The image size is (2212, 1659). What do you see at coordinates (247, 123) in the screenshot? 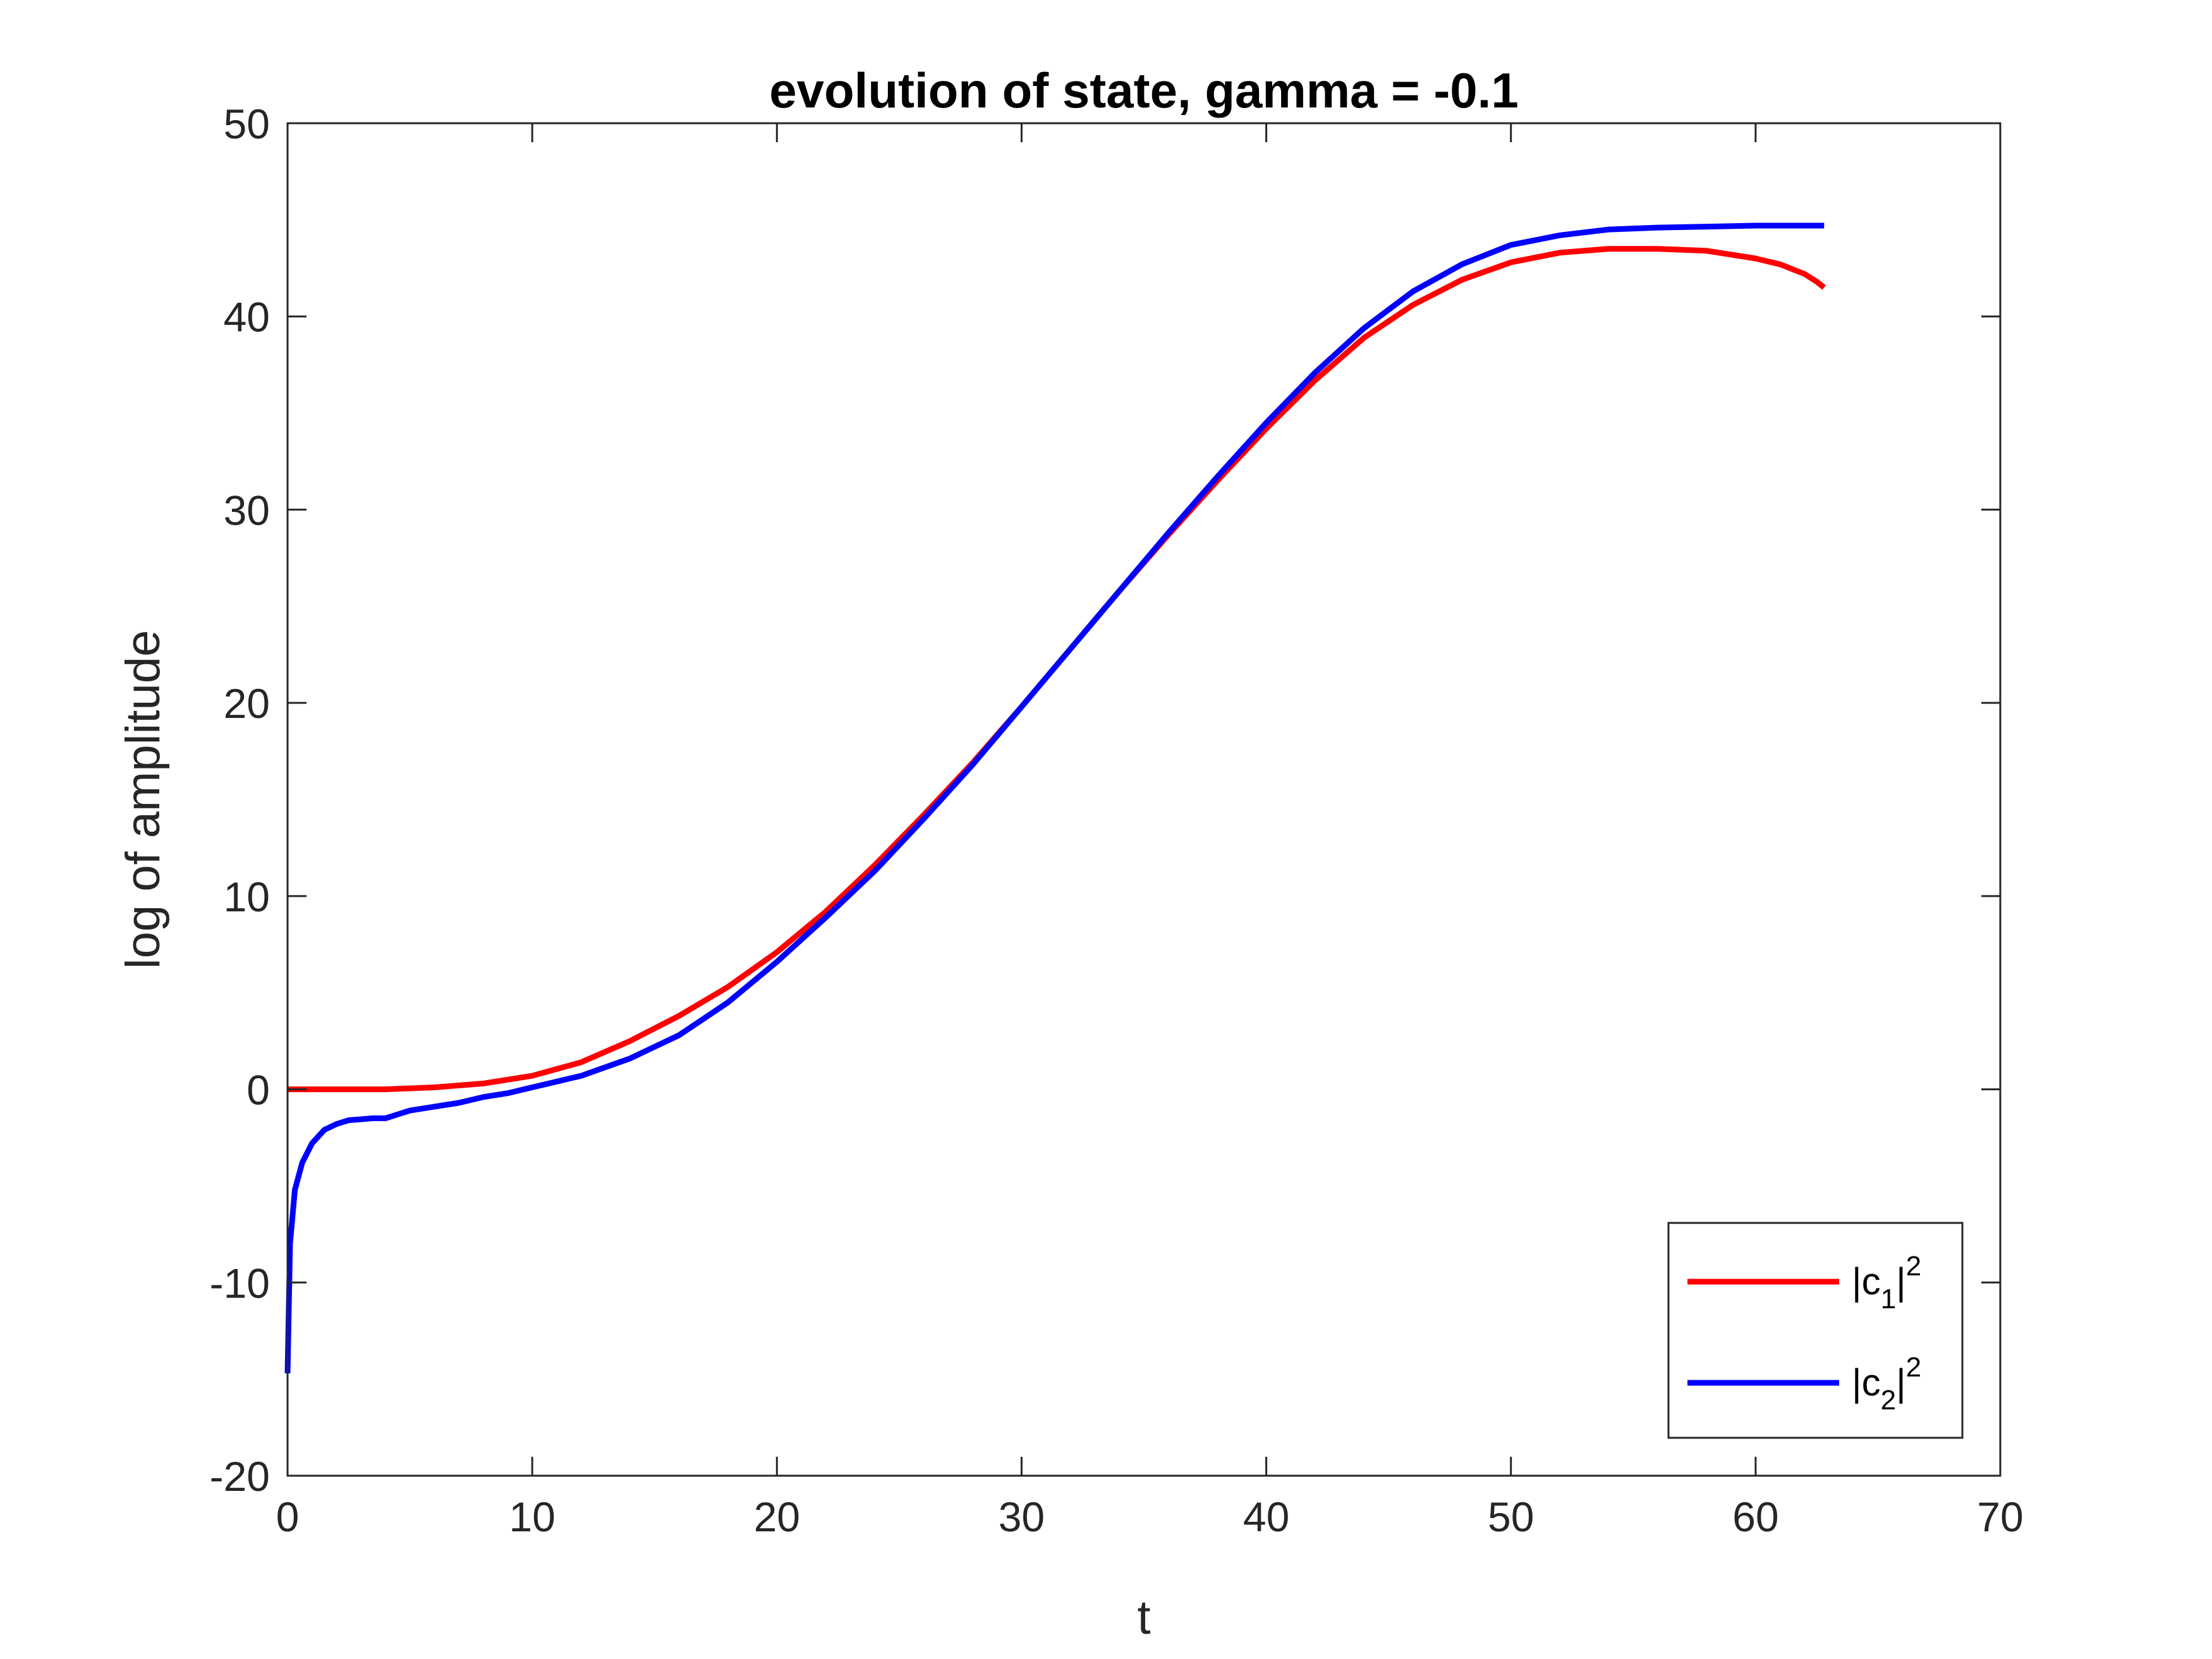
I see `y-tick-label: 50` at bounding box center [247, 123].